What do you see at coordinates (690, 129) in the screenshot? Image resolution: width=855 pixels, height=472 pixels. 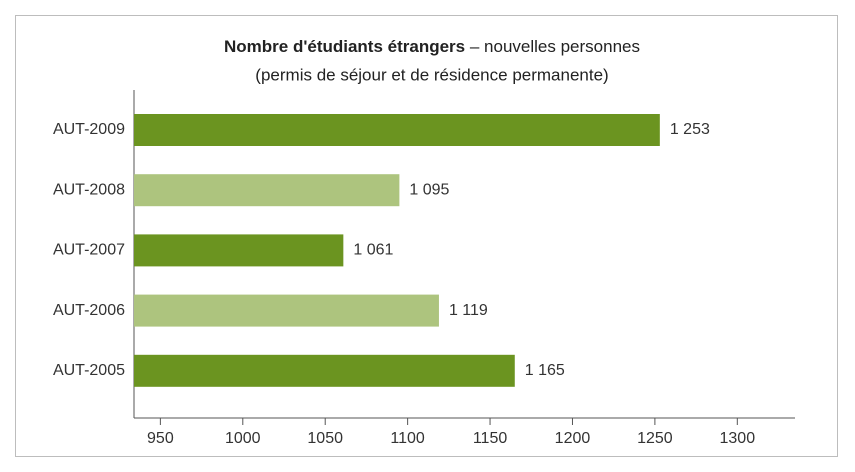 I see `value-label: 1 253` at bounding box center [690, 129].